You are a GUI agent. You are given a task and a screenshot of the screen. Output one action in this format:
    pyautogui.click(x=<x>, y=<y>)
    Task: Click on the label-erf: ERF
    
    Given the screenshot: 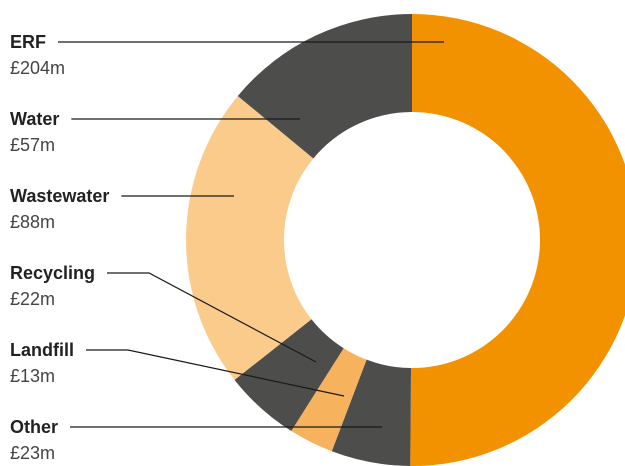 What is the action you would take?
    pyautogui.click(x=28, y=42)
    